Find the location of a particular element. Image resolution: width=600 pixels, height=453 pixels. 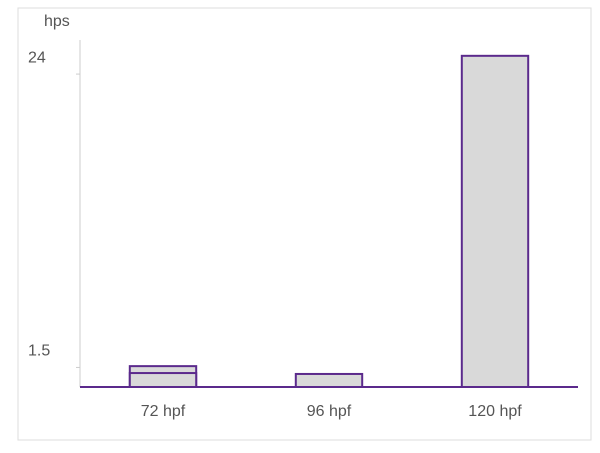

y-tick-label: 1.5 is located at coordinates (39, 351).